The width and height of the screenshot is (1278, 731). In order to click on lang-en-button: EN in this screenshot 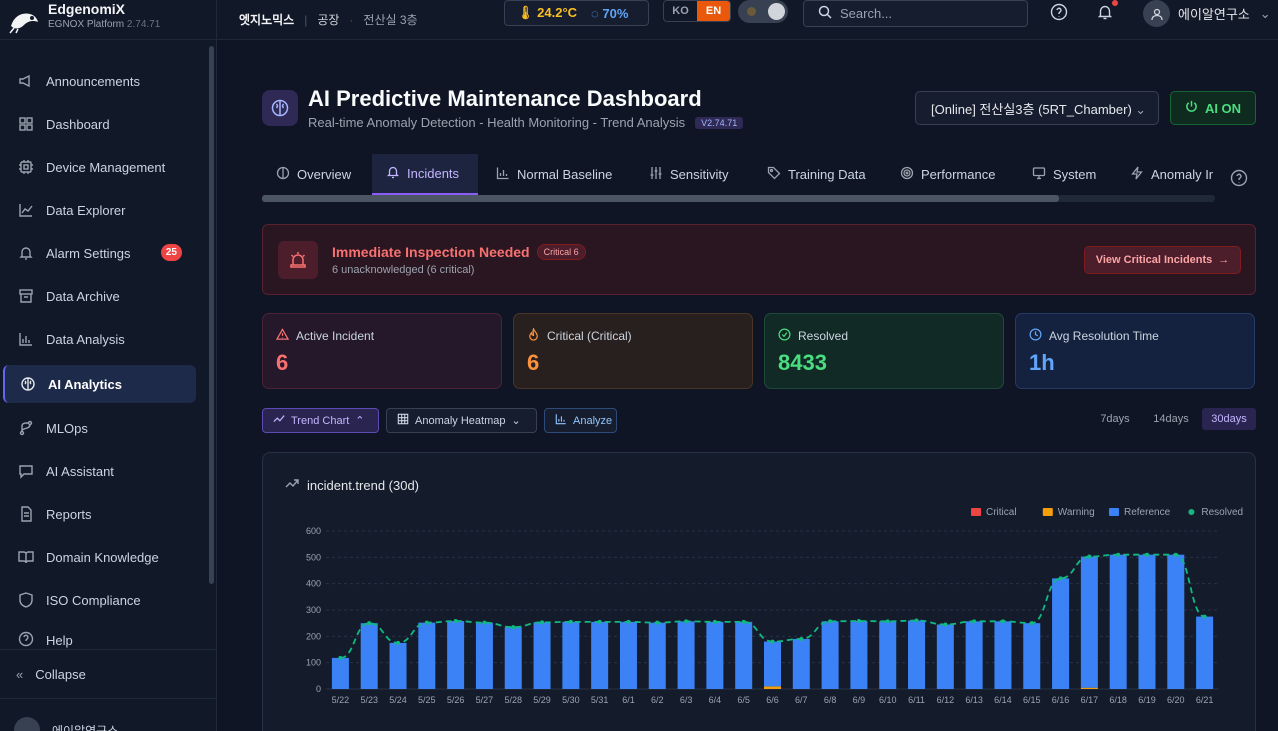, I will do `click(713, 11)`.